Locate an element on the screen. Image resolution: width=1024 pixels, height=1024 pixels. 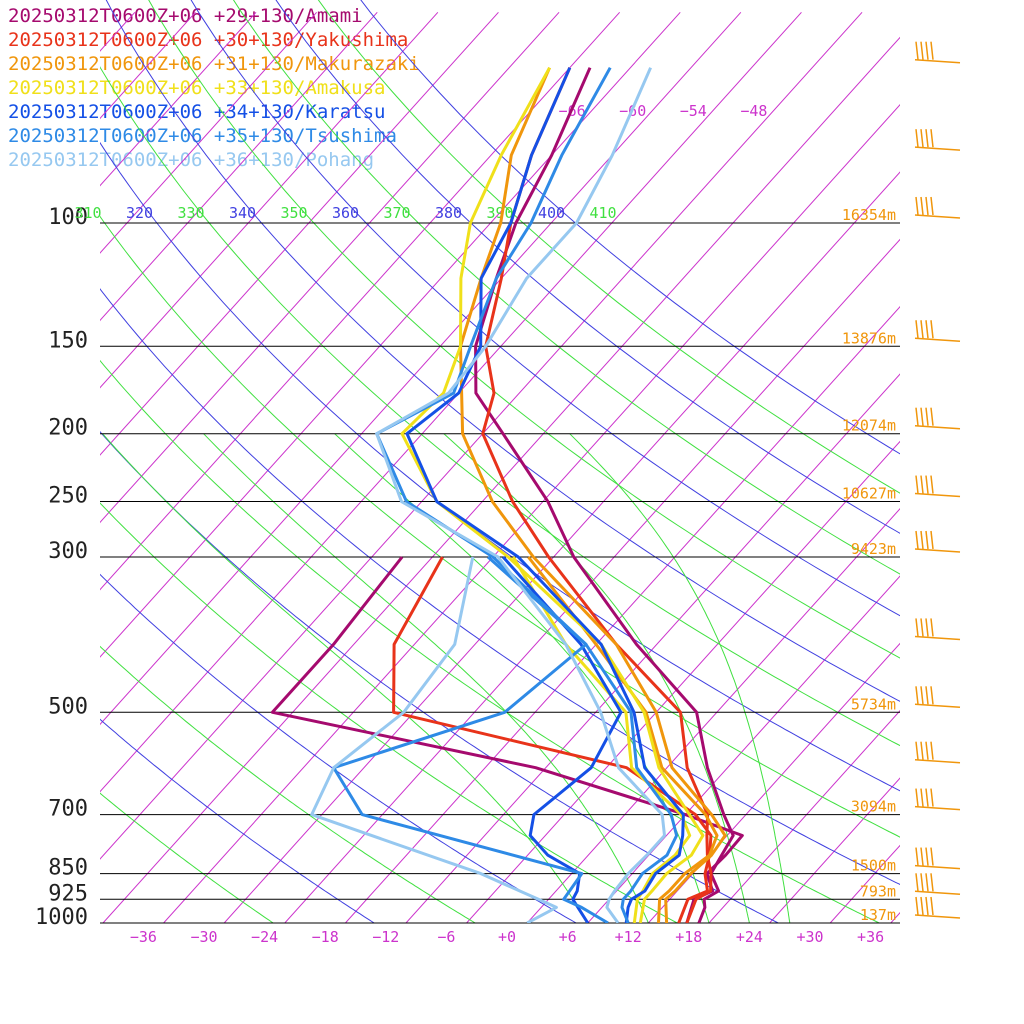
theta-label: 400 is located at coordinates (551, 213).